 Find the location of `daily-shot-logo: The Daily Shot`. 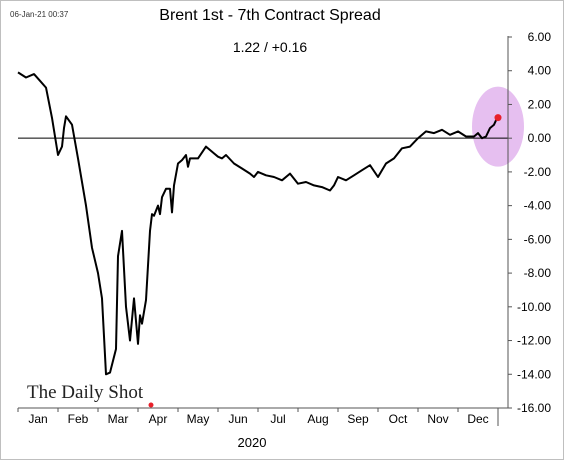

daily-shot-logo: The Daily Shot is located at coordinates (90, 395).